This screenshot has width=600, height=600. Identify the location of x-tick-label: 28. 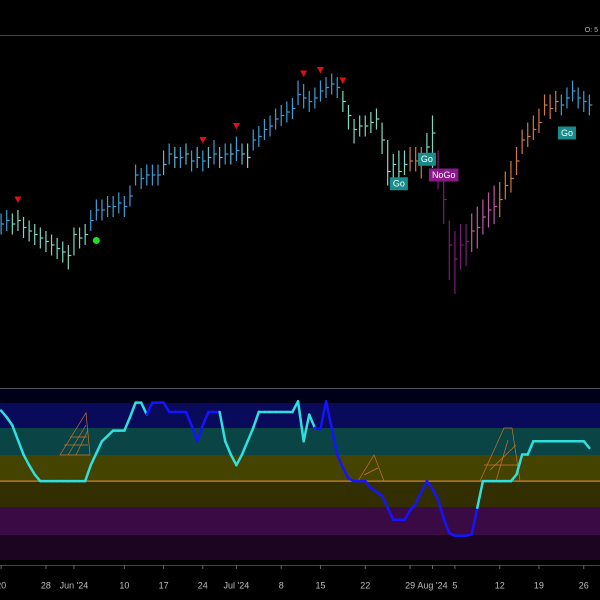
(46, 585).